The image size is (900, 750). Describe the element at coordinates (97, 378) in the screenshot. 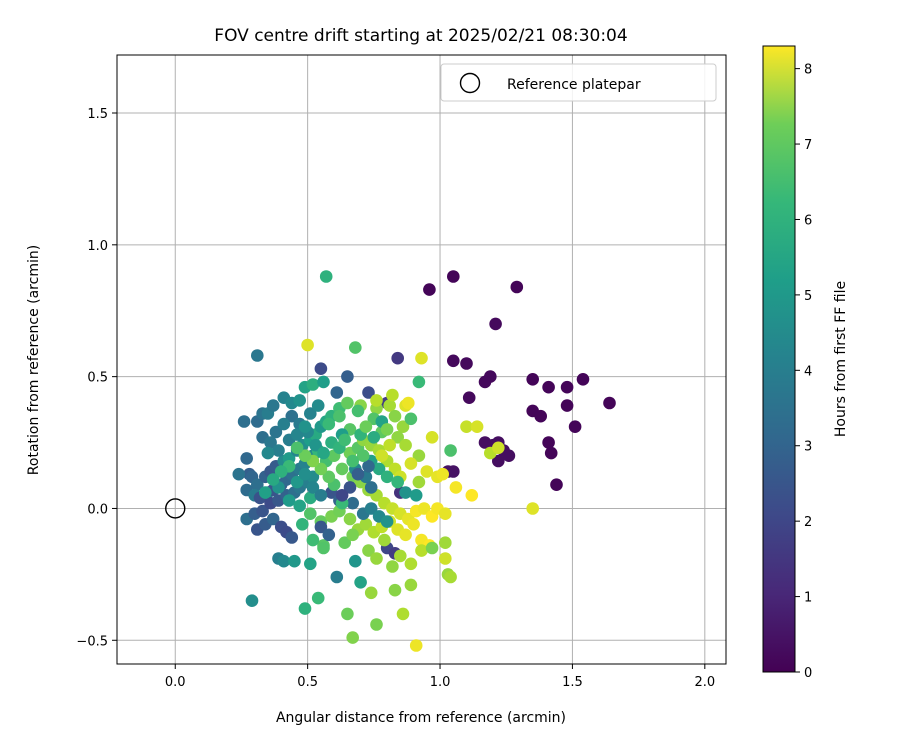

I see `y-tick-label: 0.5` at that location.